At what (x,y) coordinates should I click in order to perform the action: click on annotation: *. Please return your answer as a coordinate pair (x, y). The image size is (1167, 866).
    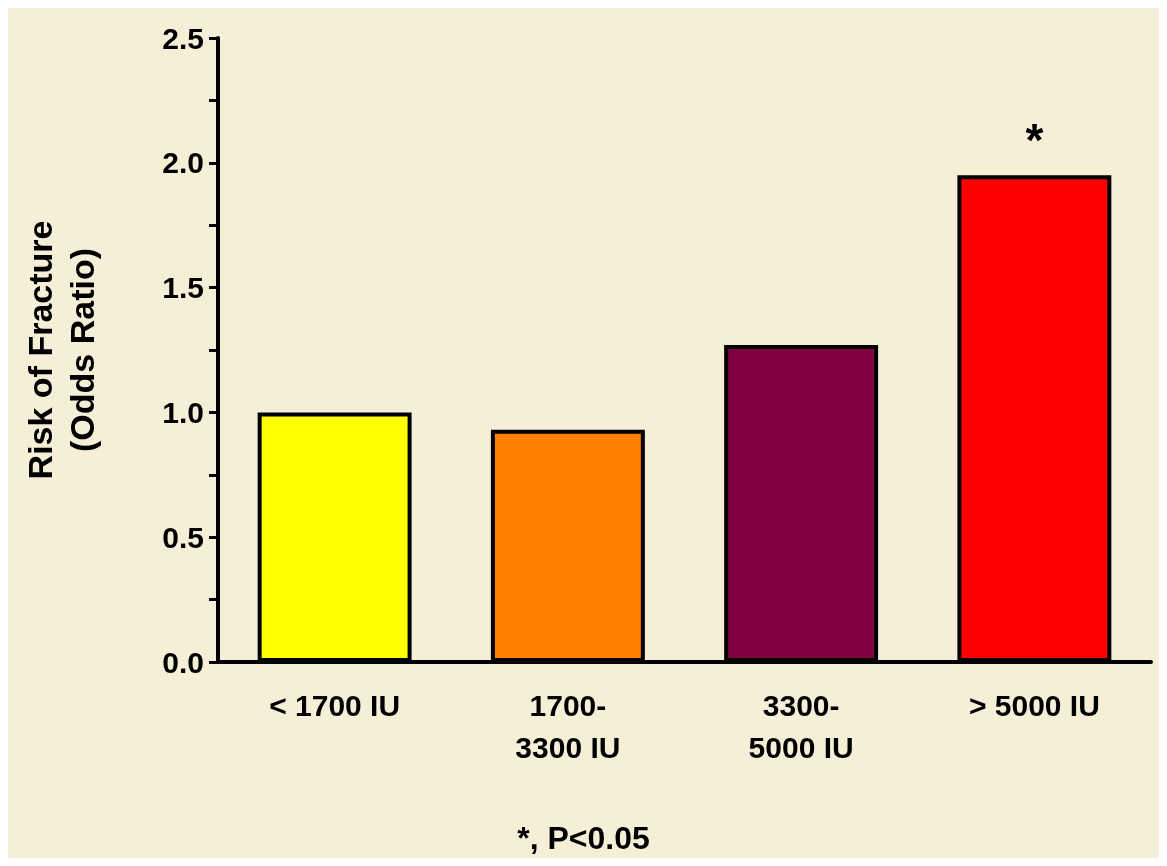
    Looking at the image, I should click on (1034, 140).